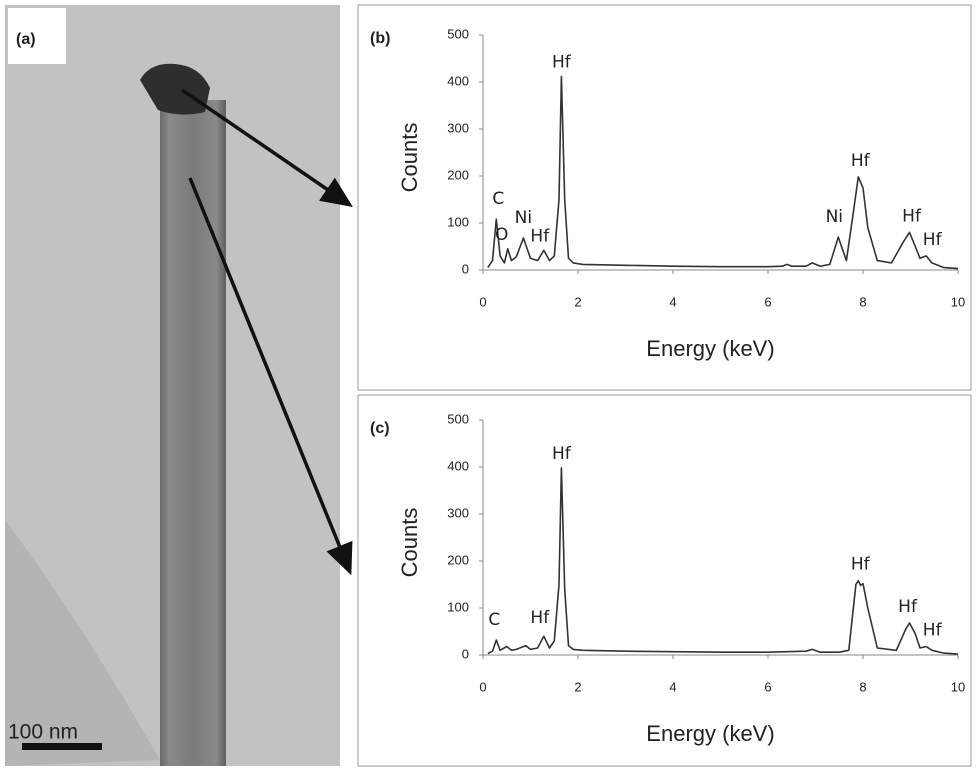 This screenshot has width=976, height=771. Describe the element at coordinates (43, 732) in the screenshot. I see `scale-bar-label: 100 nm` at that location.